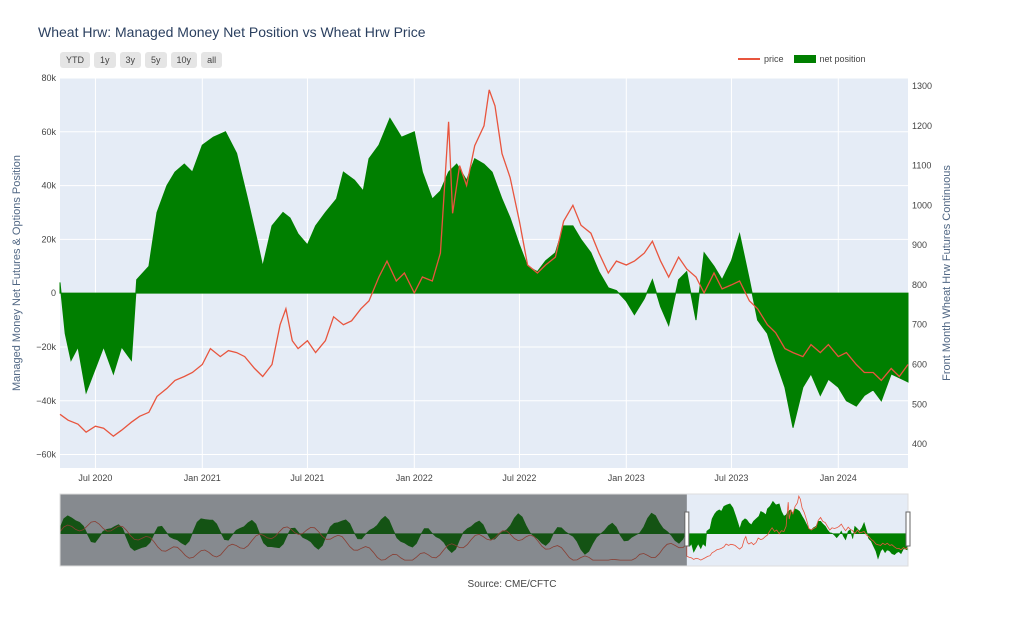  What do you see at coordinates (947, 273) in the screenshot?
I see `y-right-axis-title: Front Month Wheat Hrw Futures Continuous` at bounding box center [947, 273].